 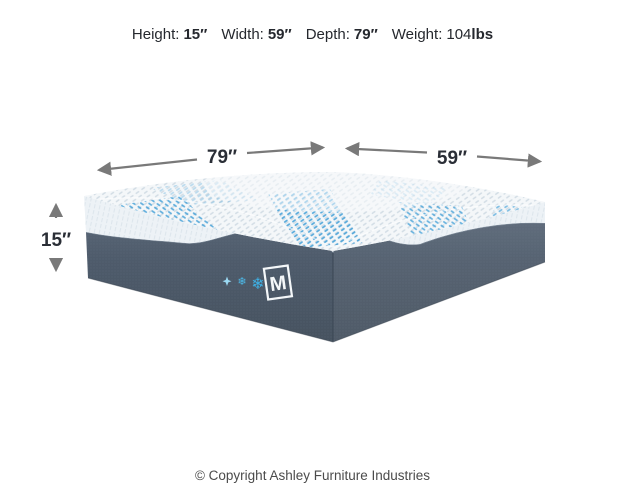 What do you see at coordinates (227, 281) in the screenshot?
I see `sparkle-icon` at bounding box center [227, 281].